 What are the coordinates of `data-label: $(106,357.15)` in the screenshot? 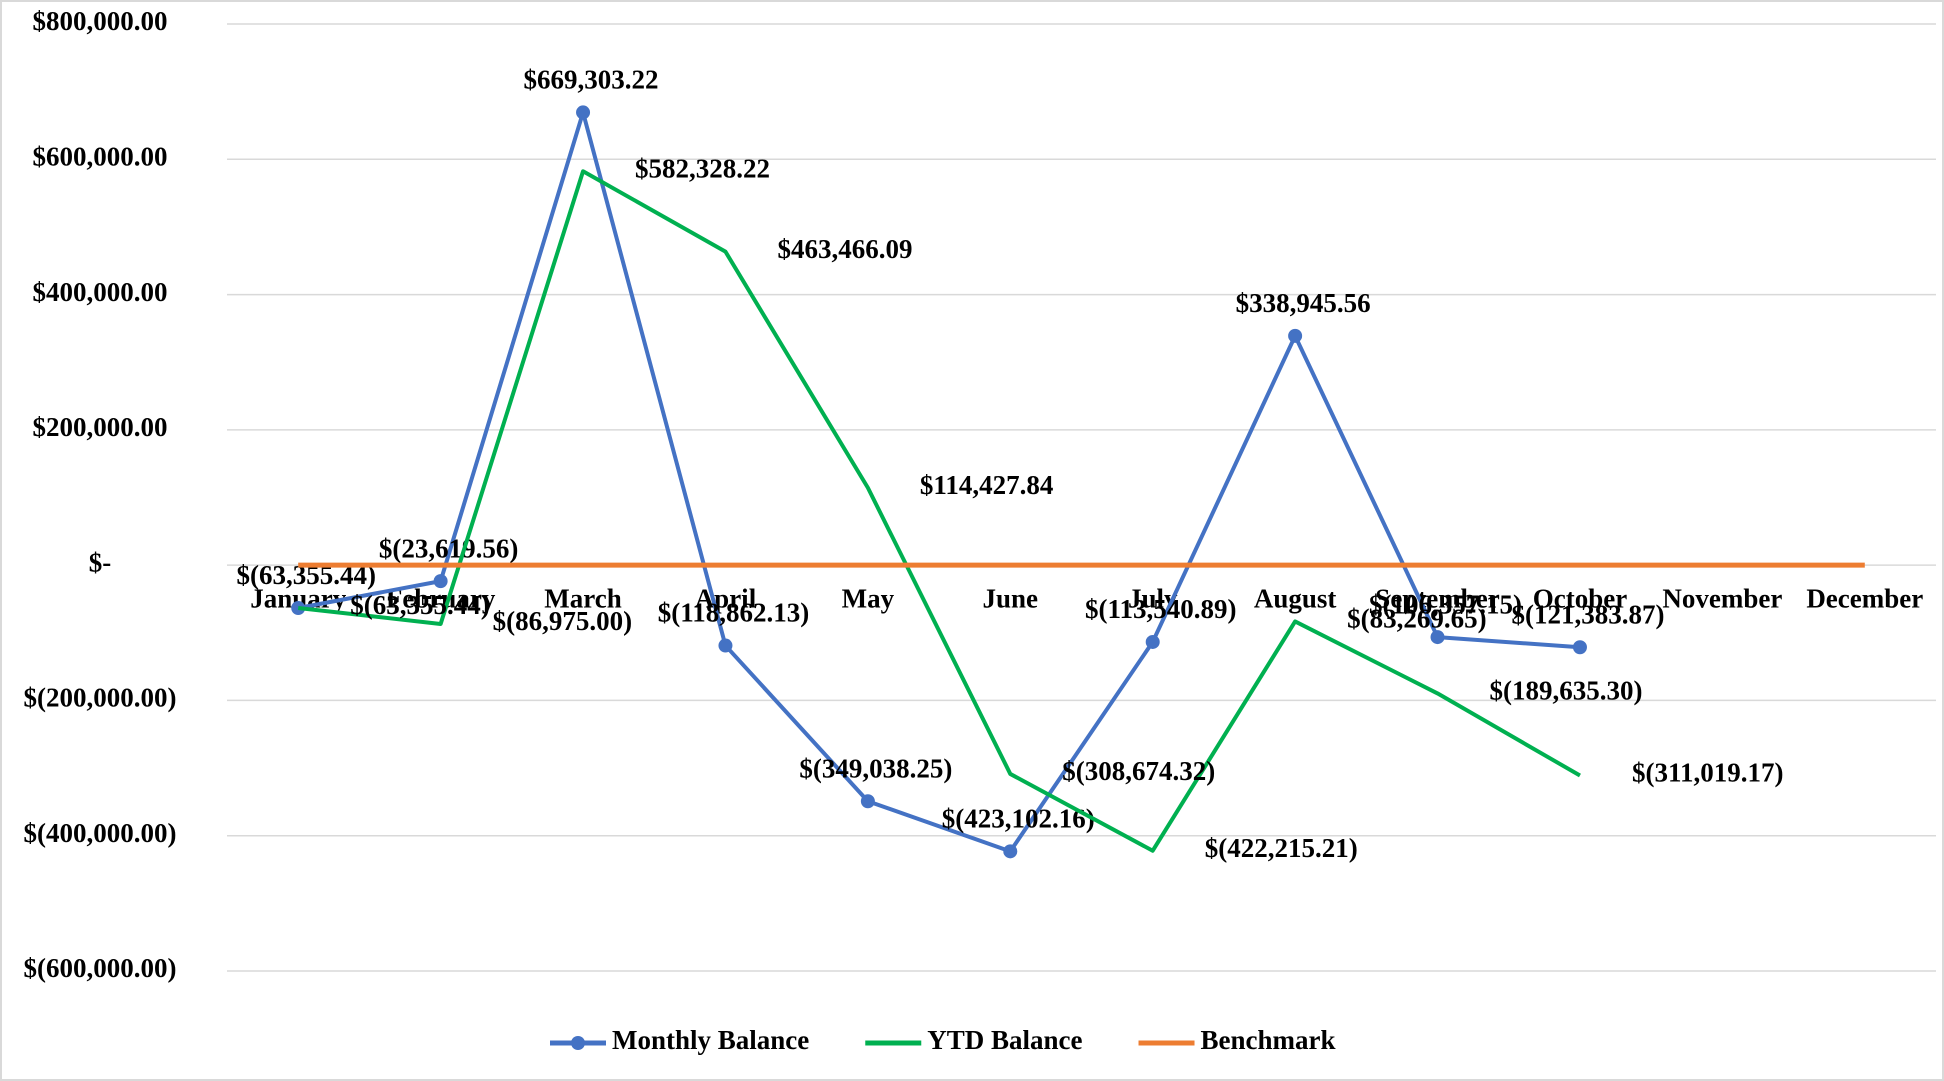 It's located at (1445, 604).